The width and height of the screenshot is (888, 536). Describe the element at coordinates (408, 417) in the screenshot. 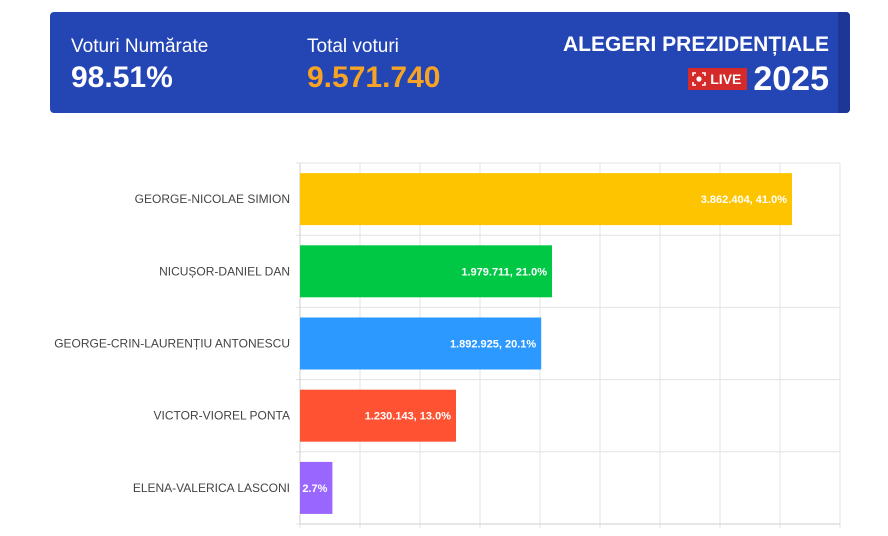

I see `data-label: 1.230.143, 13.0%` at that location.